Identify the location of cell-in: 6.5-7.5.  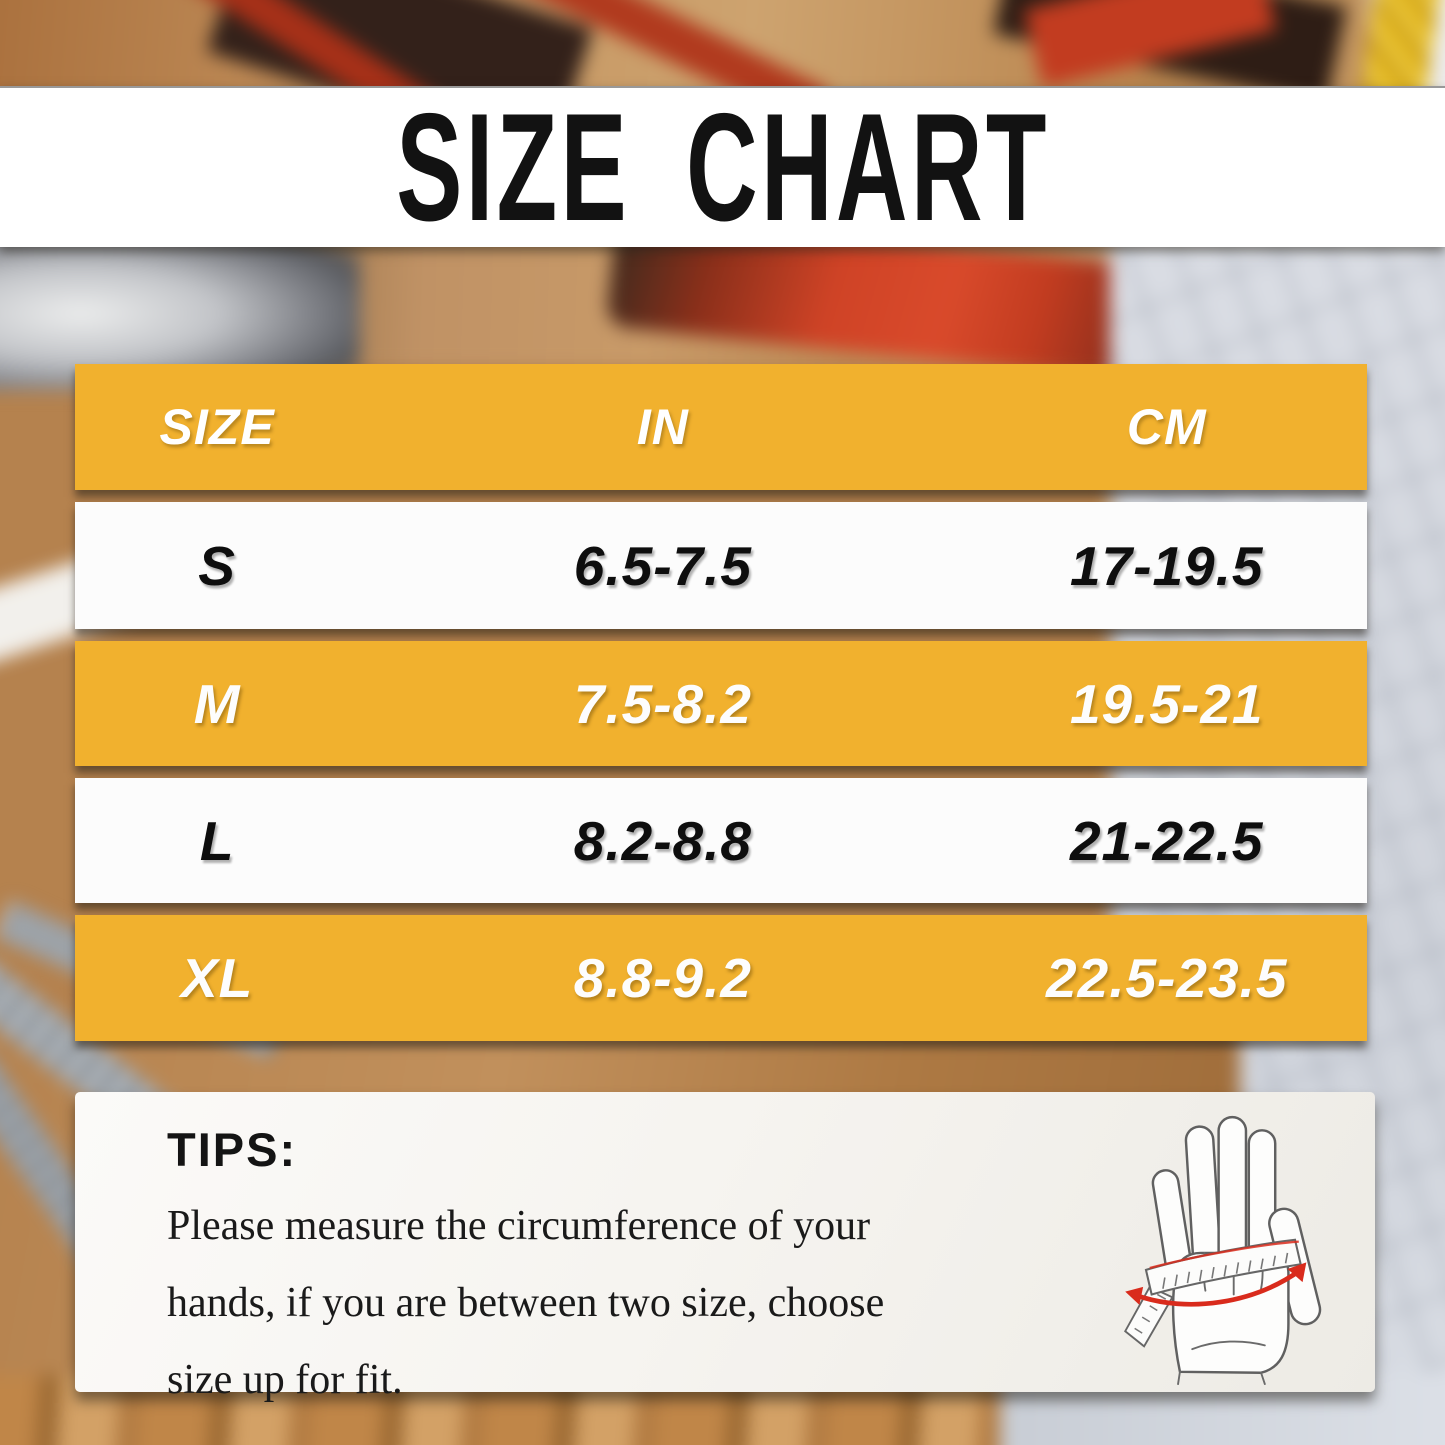
(662, 565).